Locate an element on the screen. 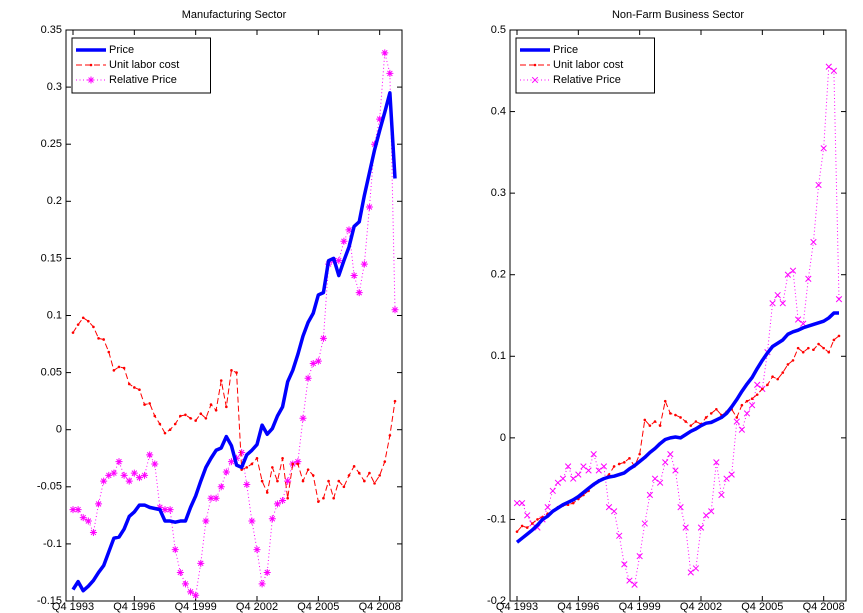  y-tick-label: 0.15 is located at coordinates (51, 258).